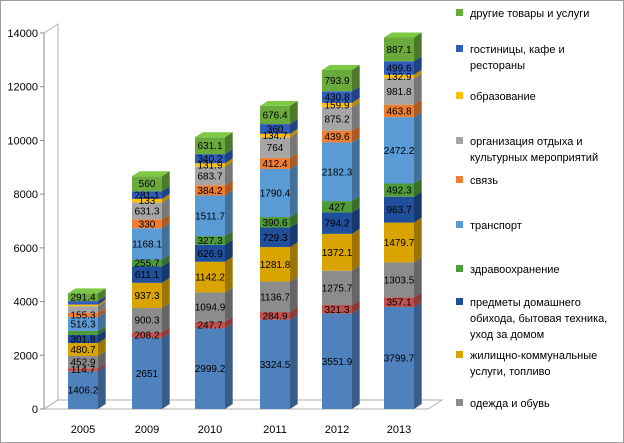 The height and width of the screenshot is (443, 624). Describe the element at coordinates (209, 146) in the screenshot. I see `data-label: 631.1` at that location.